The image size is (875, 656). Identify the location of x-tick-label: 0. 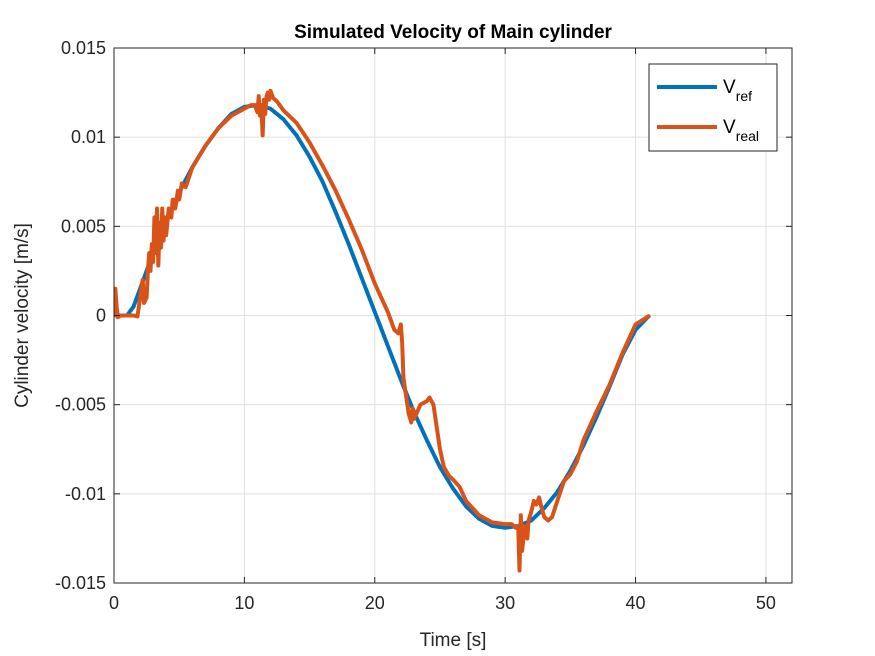
(114, 603).